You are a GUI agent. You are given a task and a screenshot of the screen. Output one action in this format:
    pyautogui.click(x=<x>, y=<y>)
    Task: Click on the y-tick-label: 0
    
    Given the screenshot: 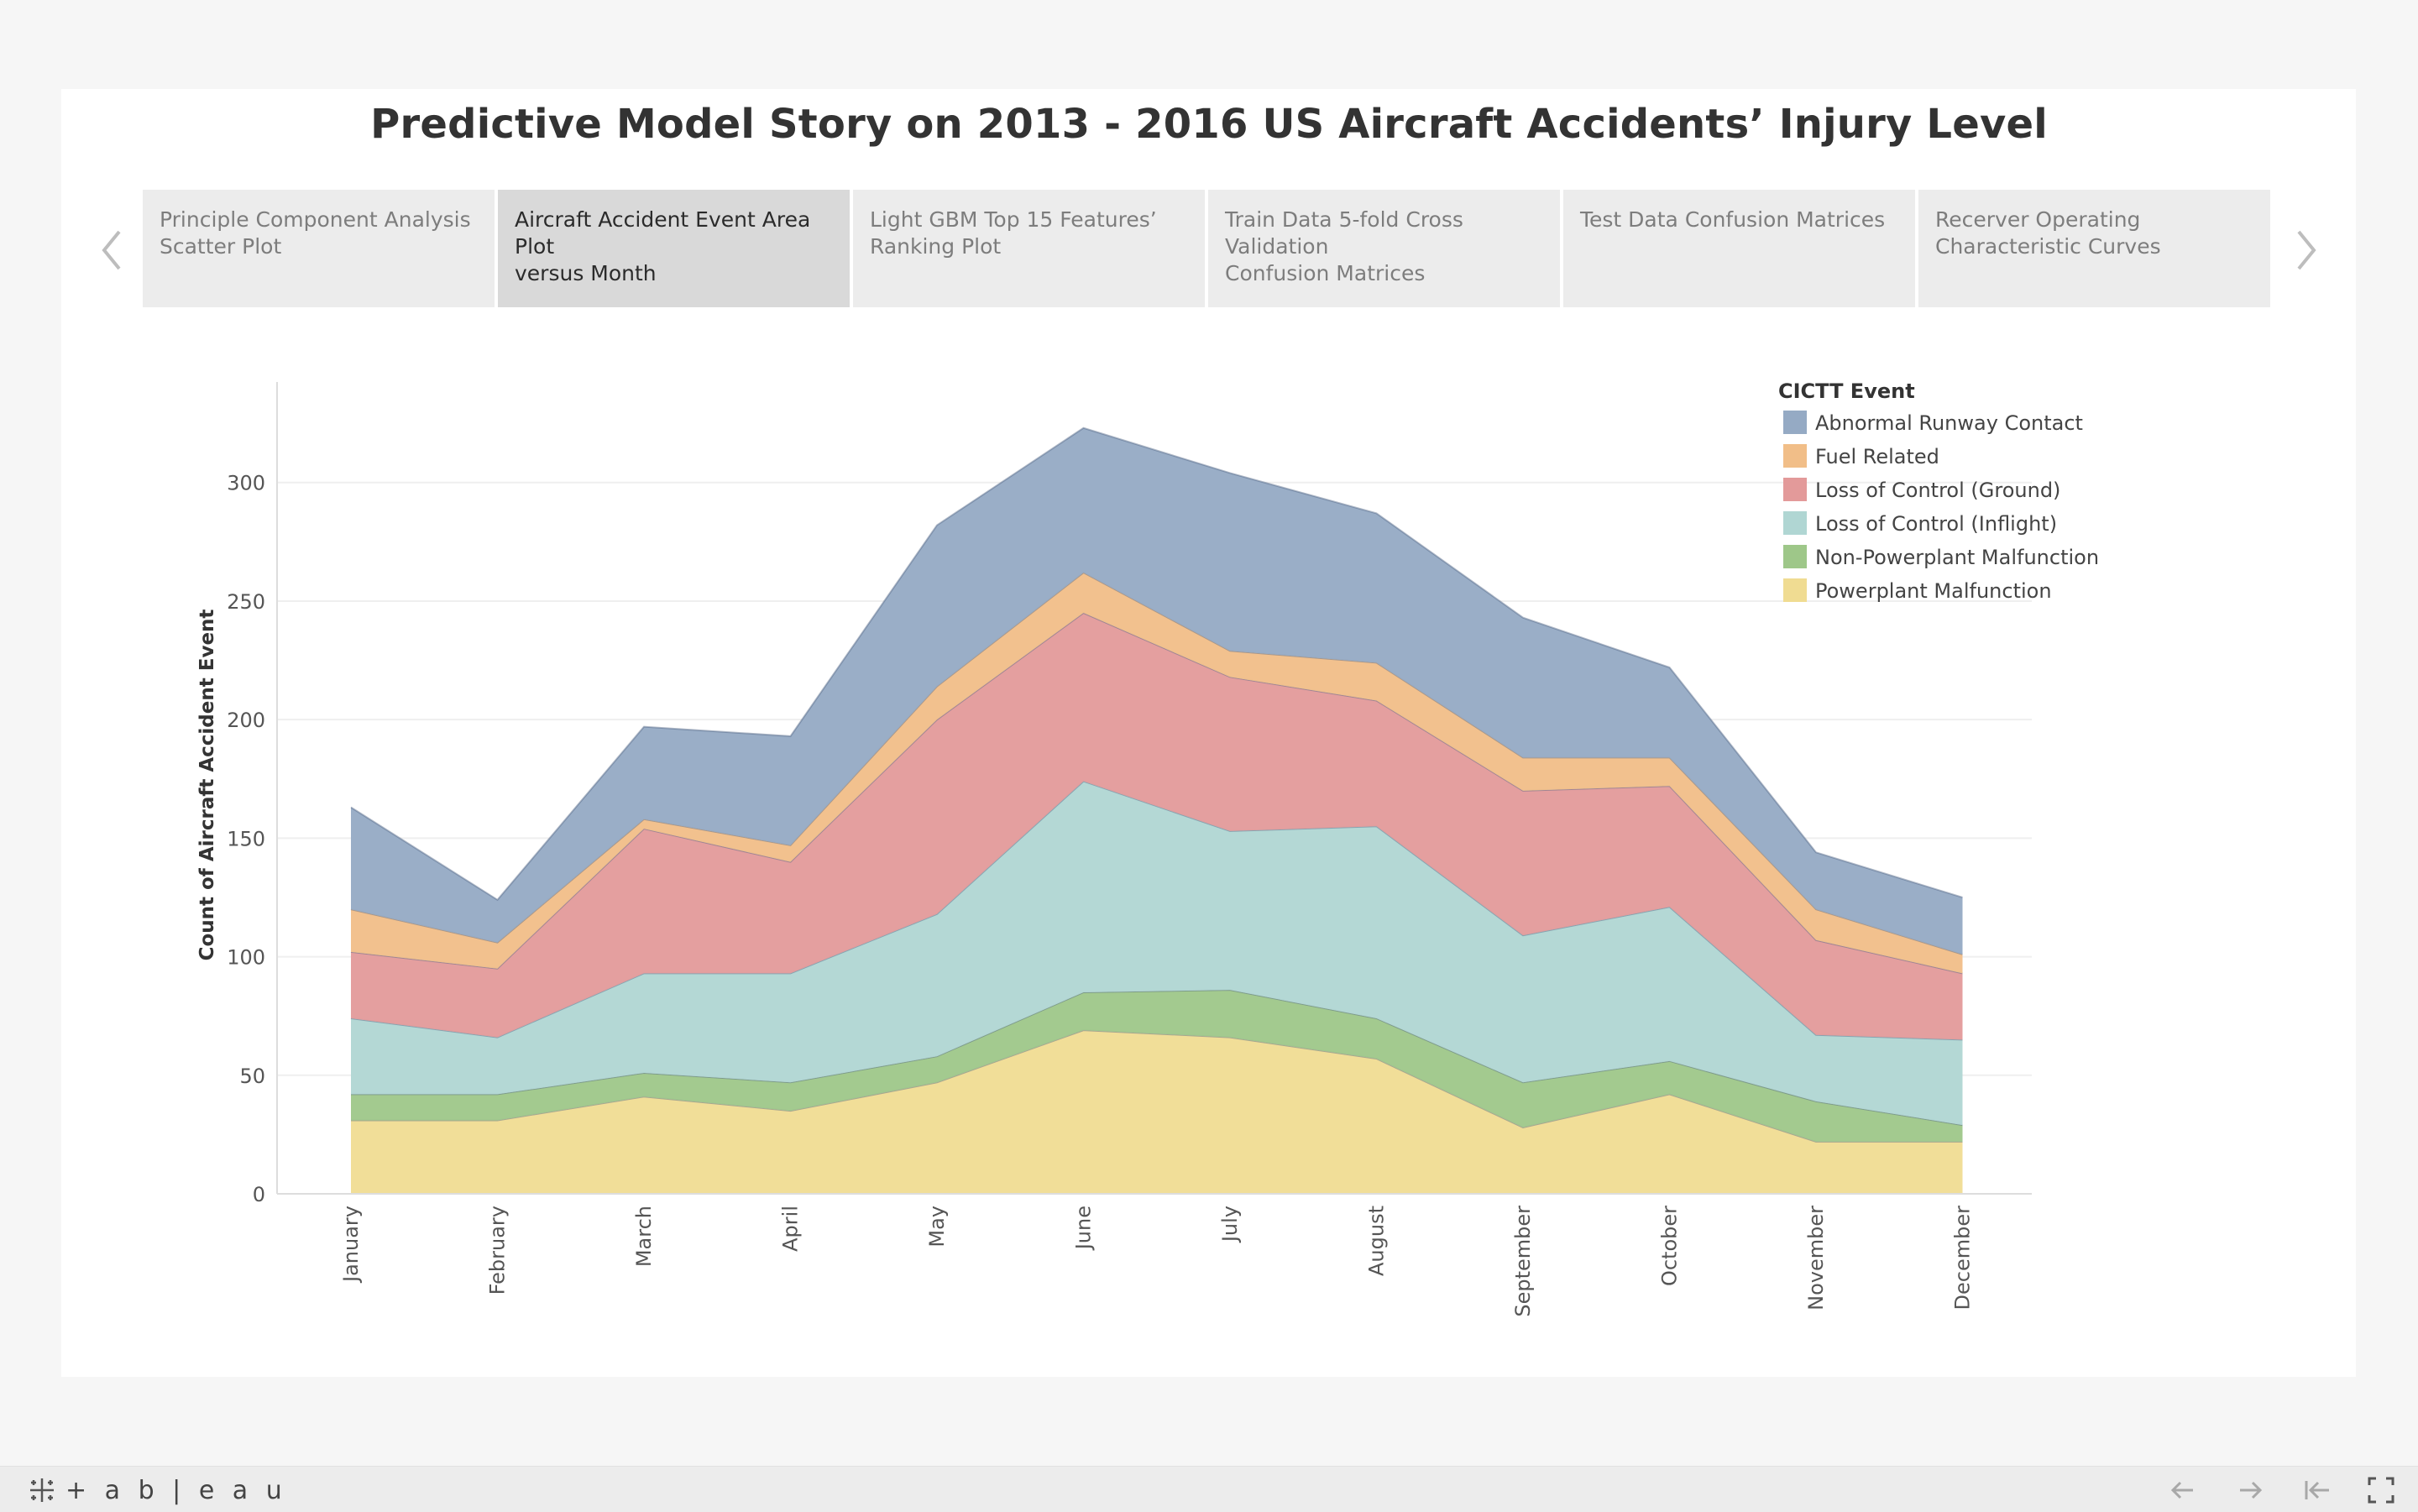 What is the action you would take?
    pyautogui.click(x=259, y=1194)
    